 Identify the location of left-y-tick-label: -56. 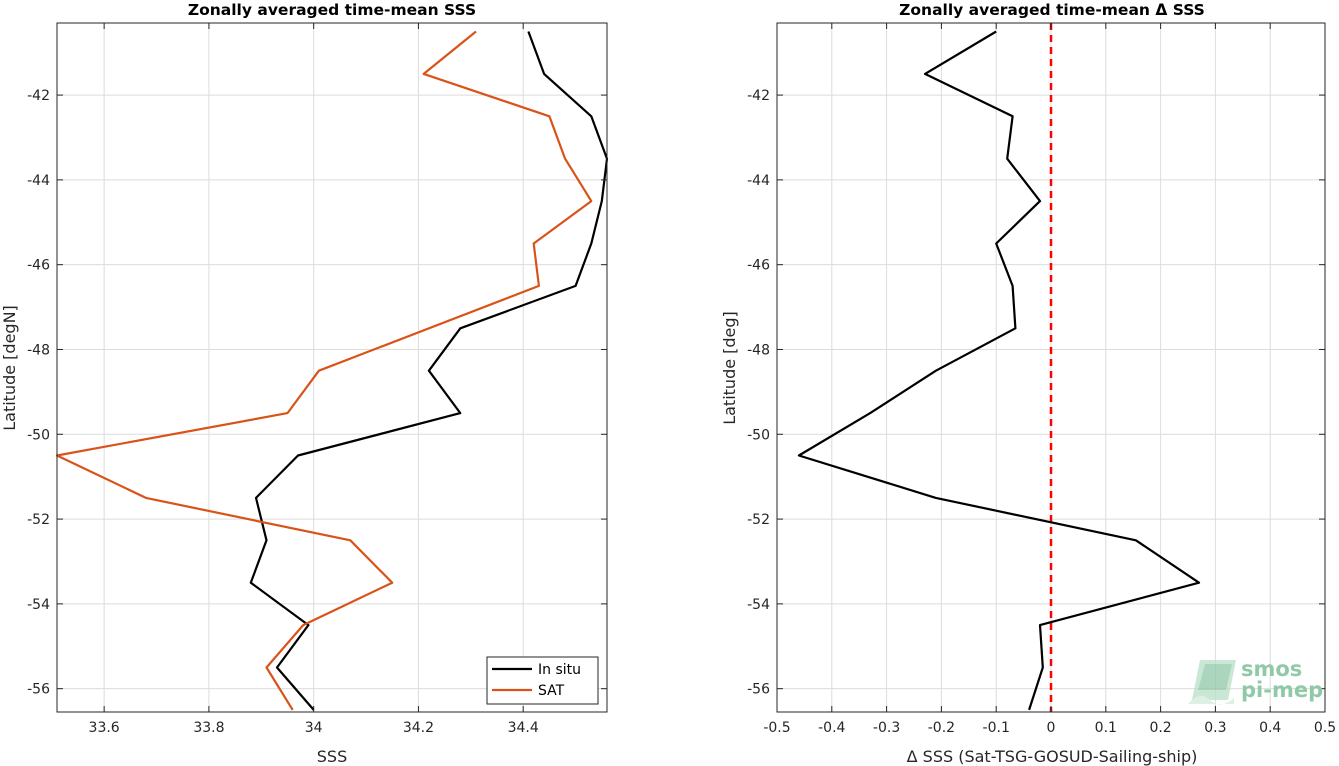
(38, 690).